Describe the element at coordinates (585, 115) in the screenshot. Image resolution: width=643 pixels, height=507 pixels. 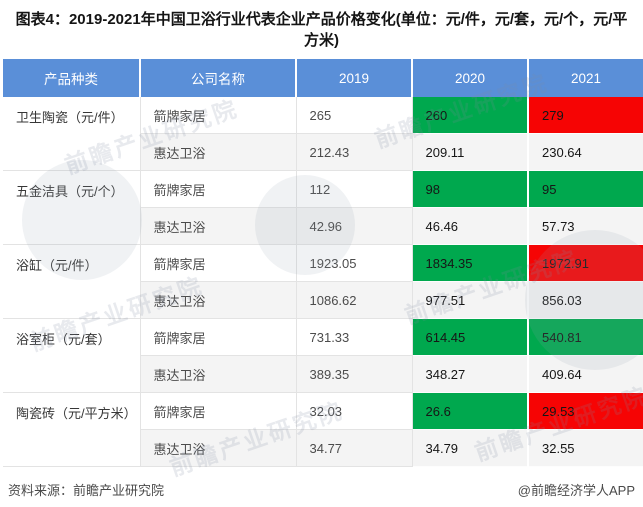
I see `price-2021-cell: 279` at that location.